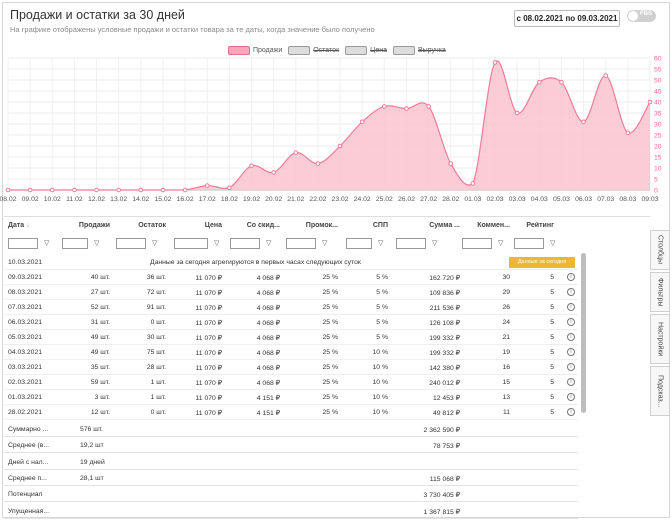 Image resolution: width=672 pixels, height=520 pixels. What do you see at coordinates (213, 225) in the screenshot?
I see `column-header-label: Цена` at bounding box center [213, 225].